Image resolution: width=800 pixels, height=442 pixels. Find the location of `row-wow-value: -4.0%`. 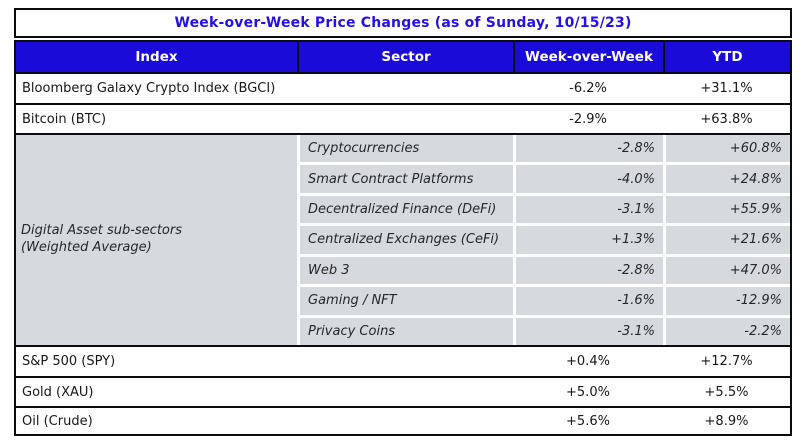

row-wow-value: -4.0% is located at coordinates (589, 179).